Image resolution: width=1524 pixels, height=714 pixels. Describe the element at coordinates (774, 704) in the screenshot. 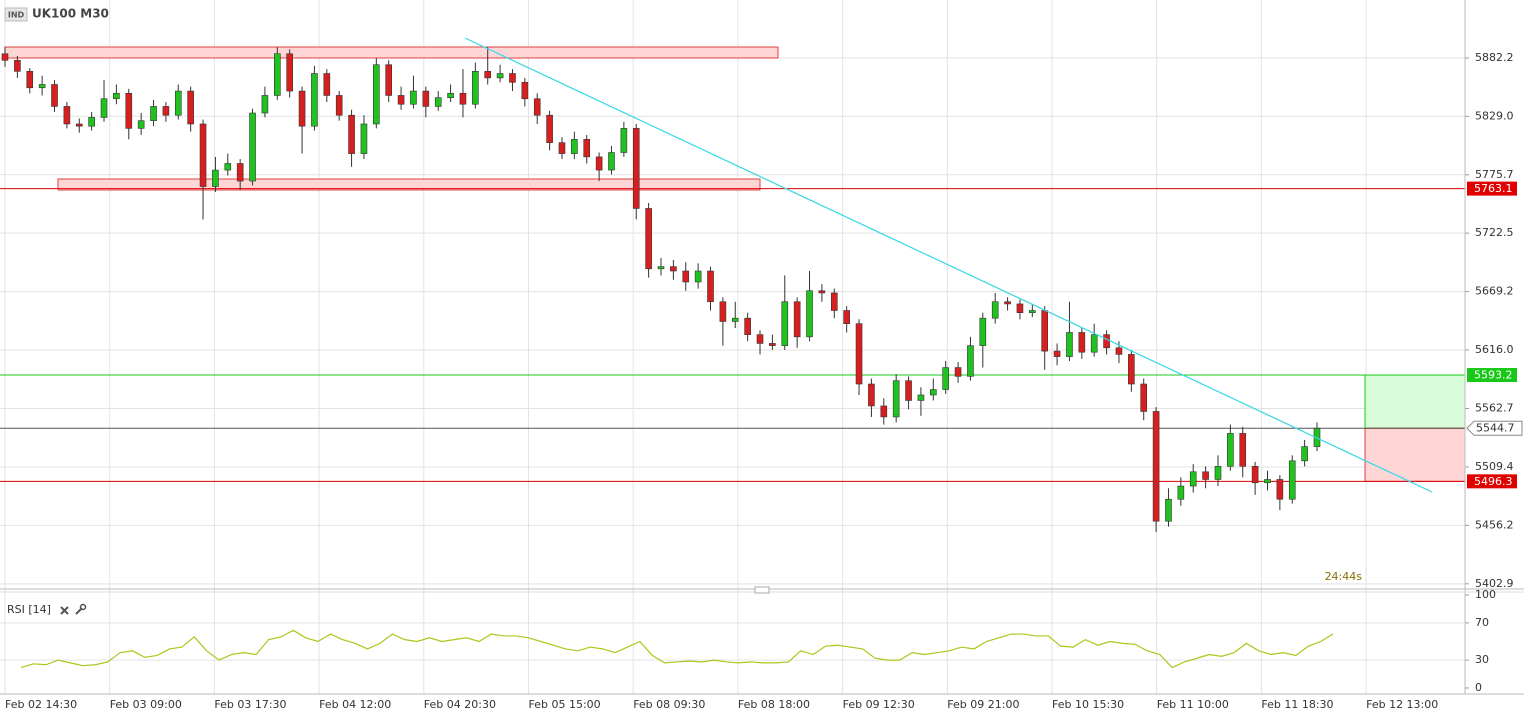

I see `x-tick-label: Feb 08 18:00` at that location.